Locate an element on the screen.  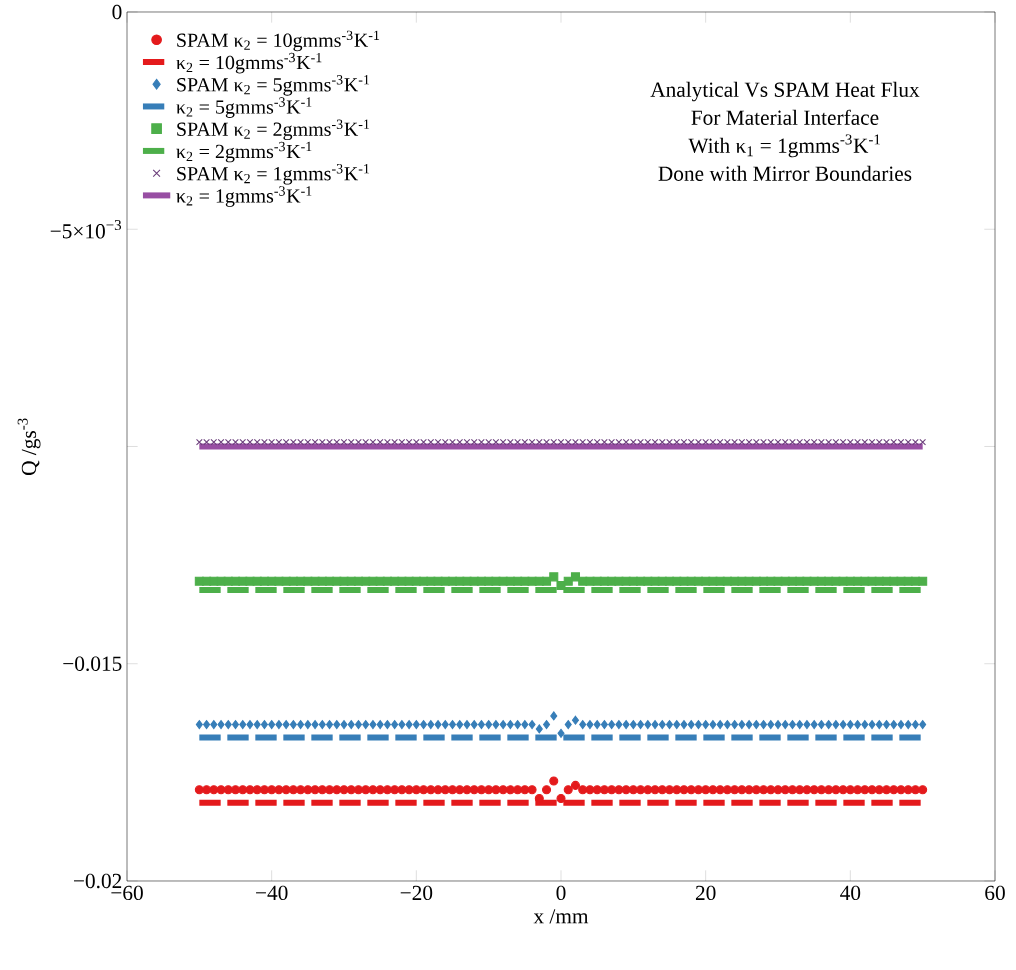
annotation: For Material Interface is located at coordinates (785, 117).